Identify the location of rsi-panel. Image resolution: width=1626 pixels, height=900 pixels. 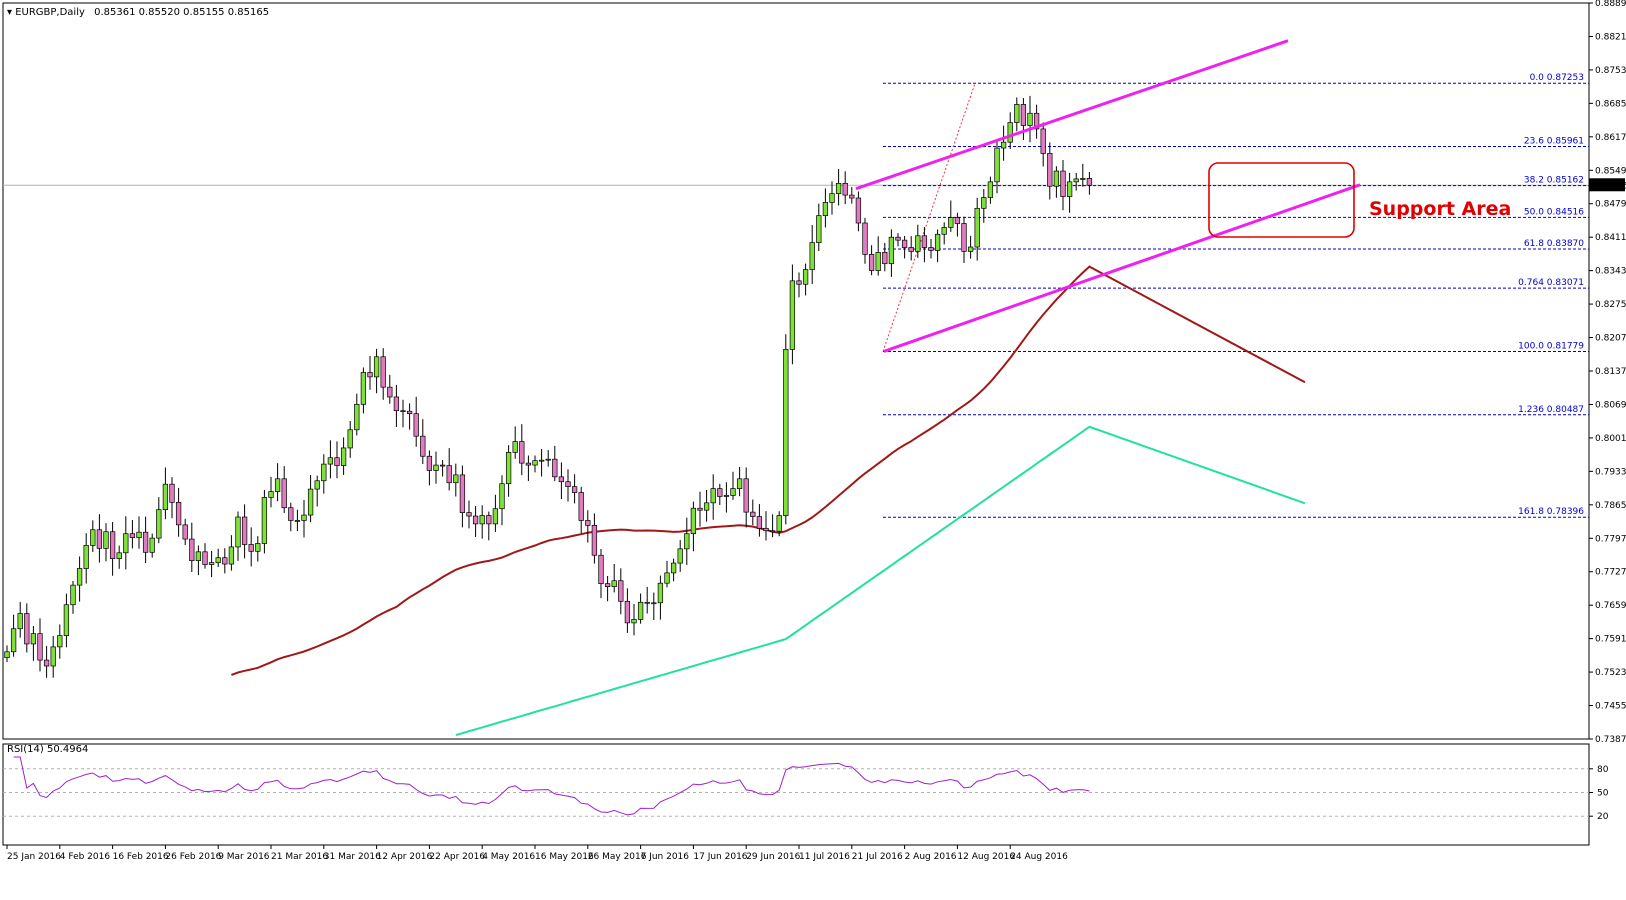
(796, 786).